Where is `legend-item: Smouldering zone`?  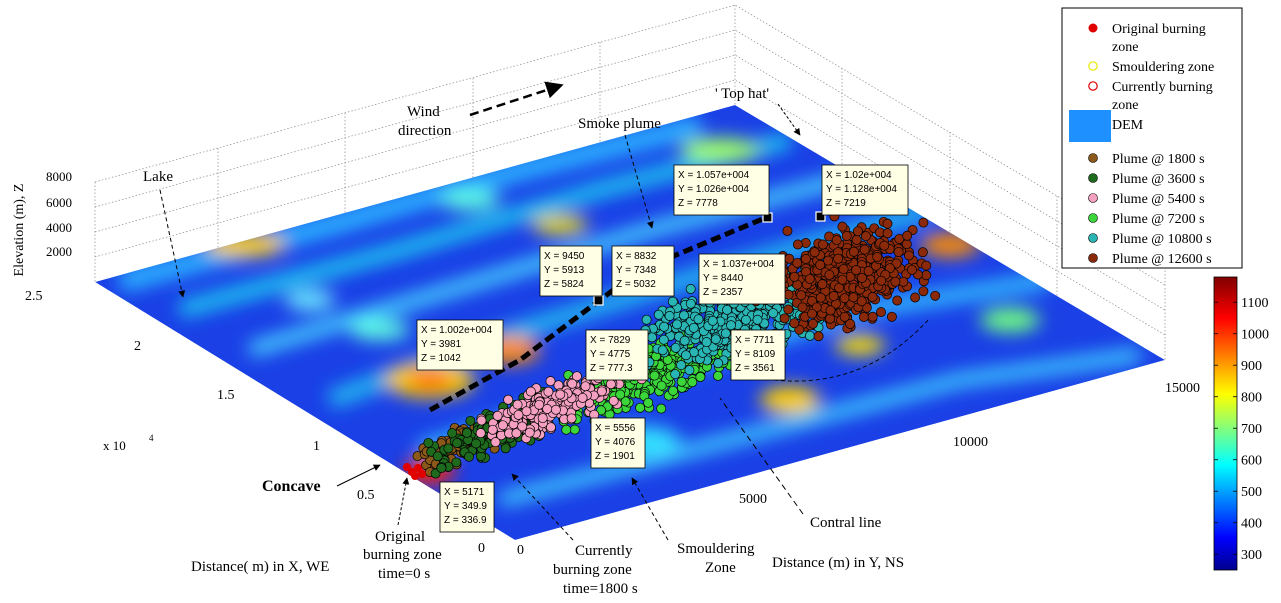 legend-item: Smouldering zone is located at coordinates (1151, 67).